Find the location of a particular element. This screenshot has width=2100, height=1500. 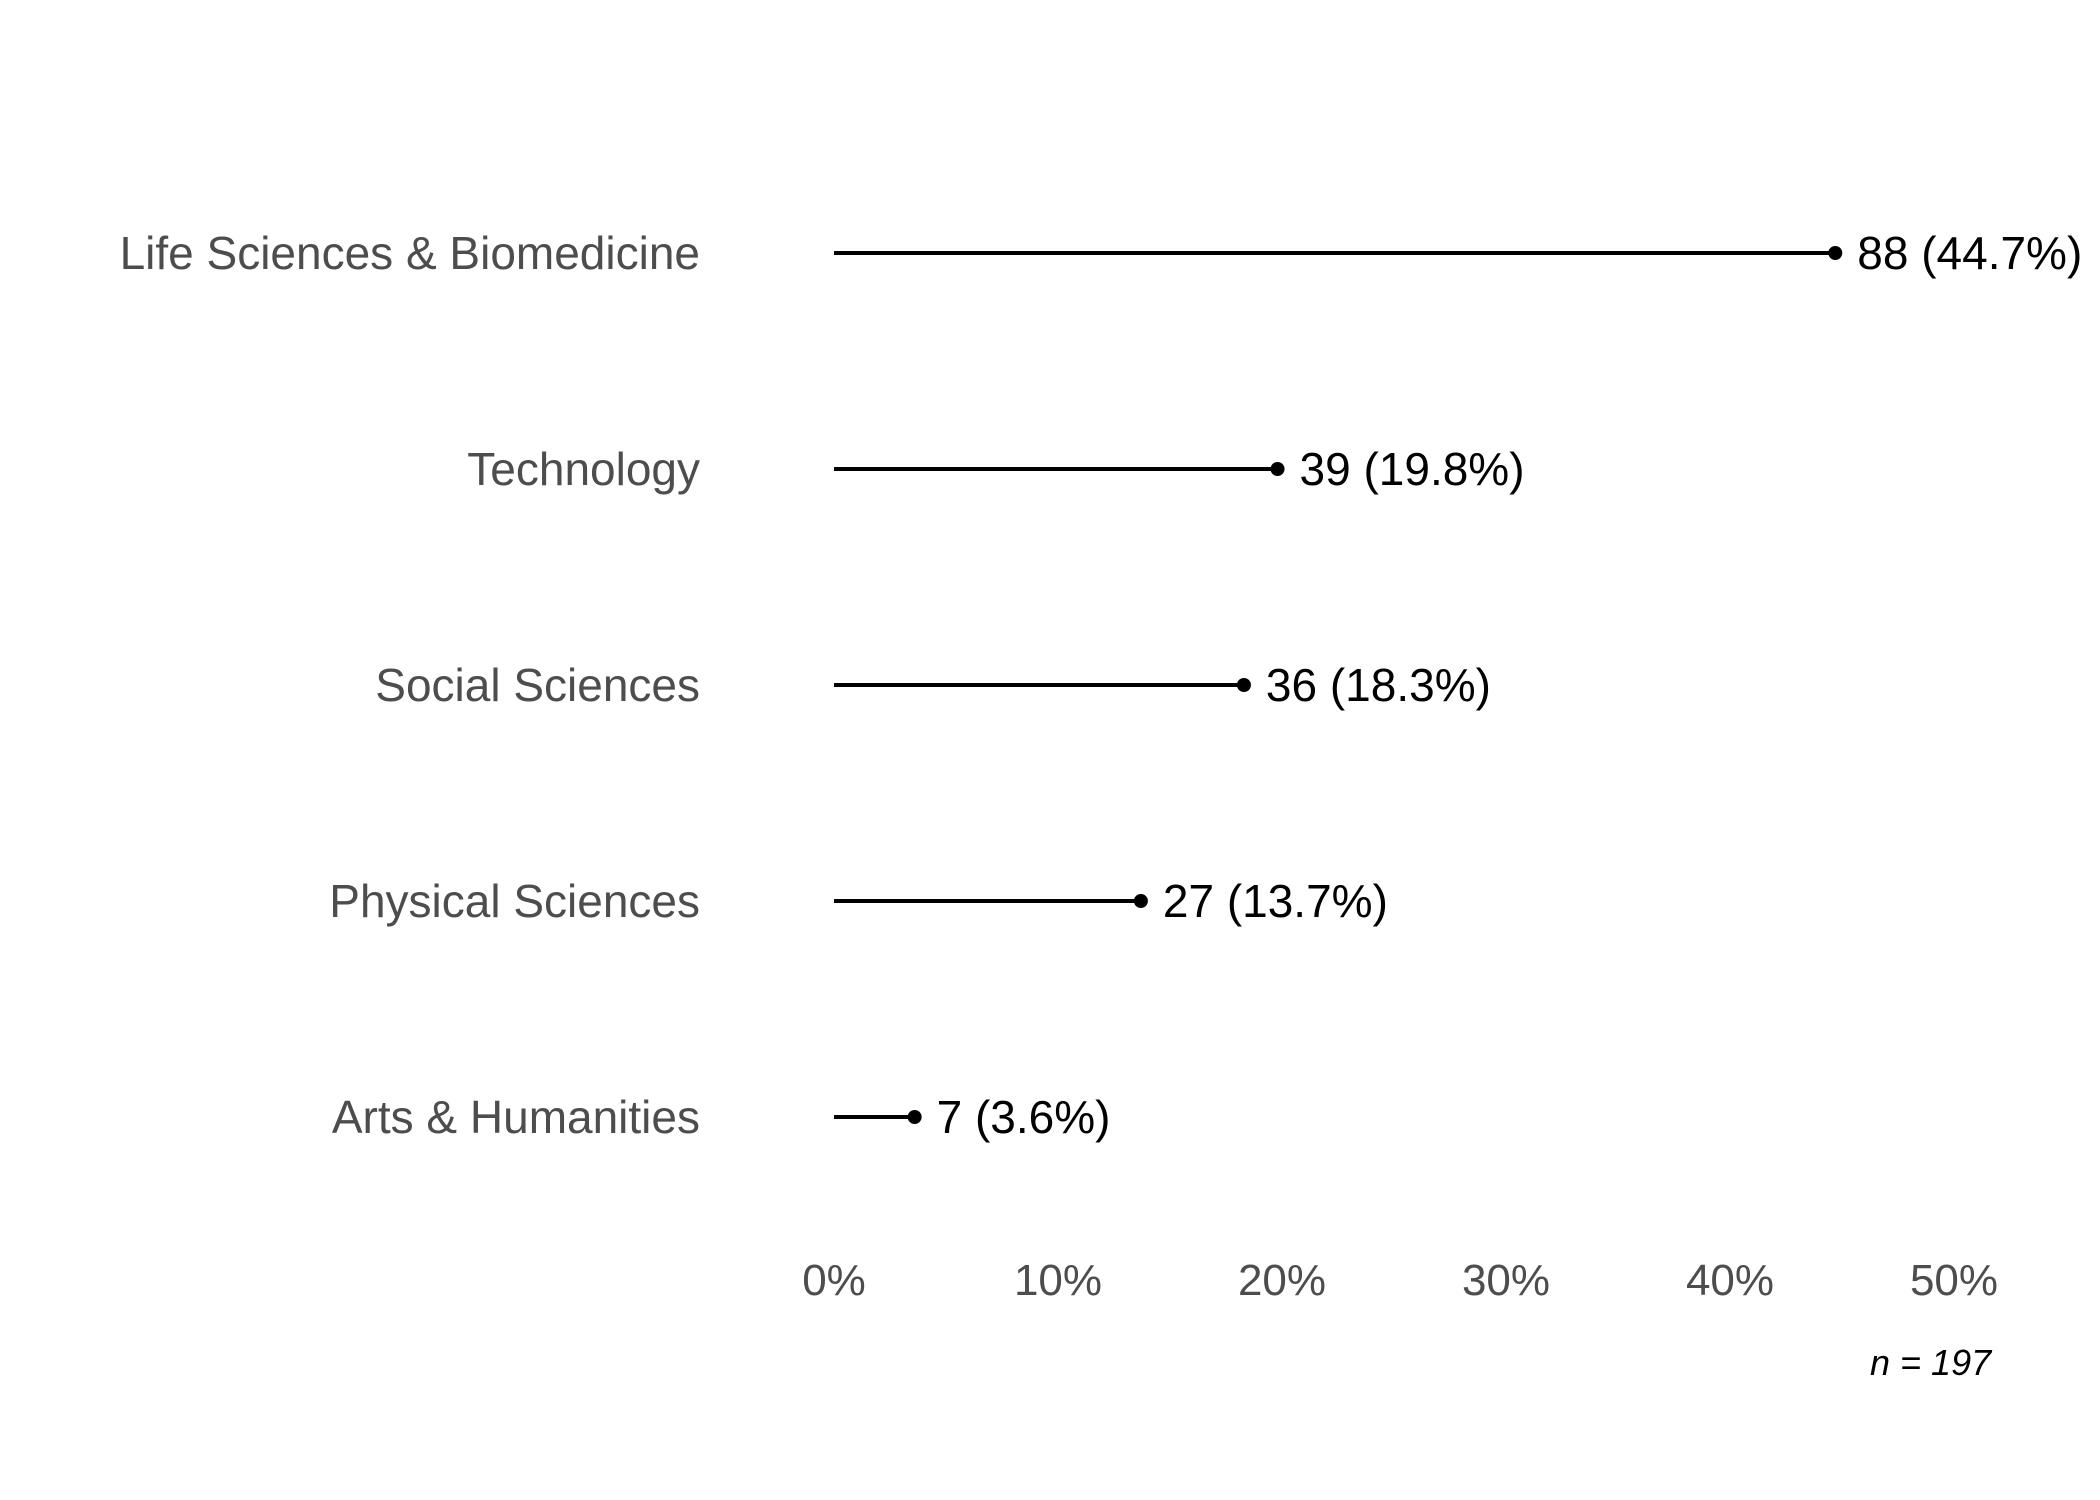

value-label-physical-sciences: 27 (13.7%) is located at coordinates (1275, 901).